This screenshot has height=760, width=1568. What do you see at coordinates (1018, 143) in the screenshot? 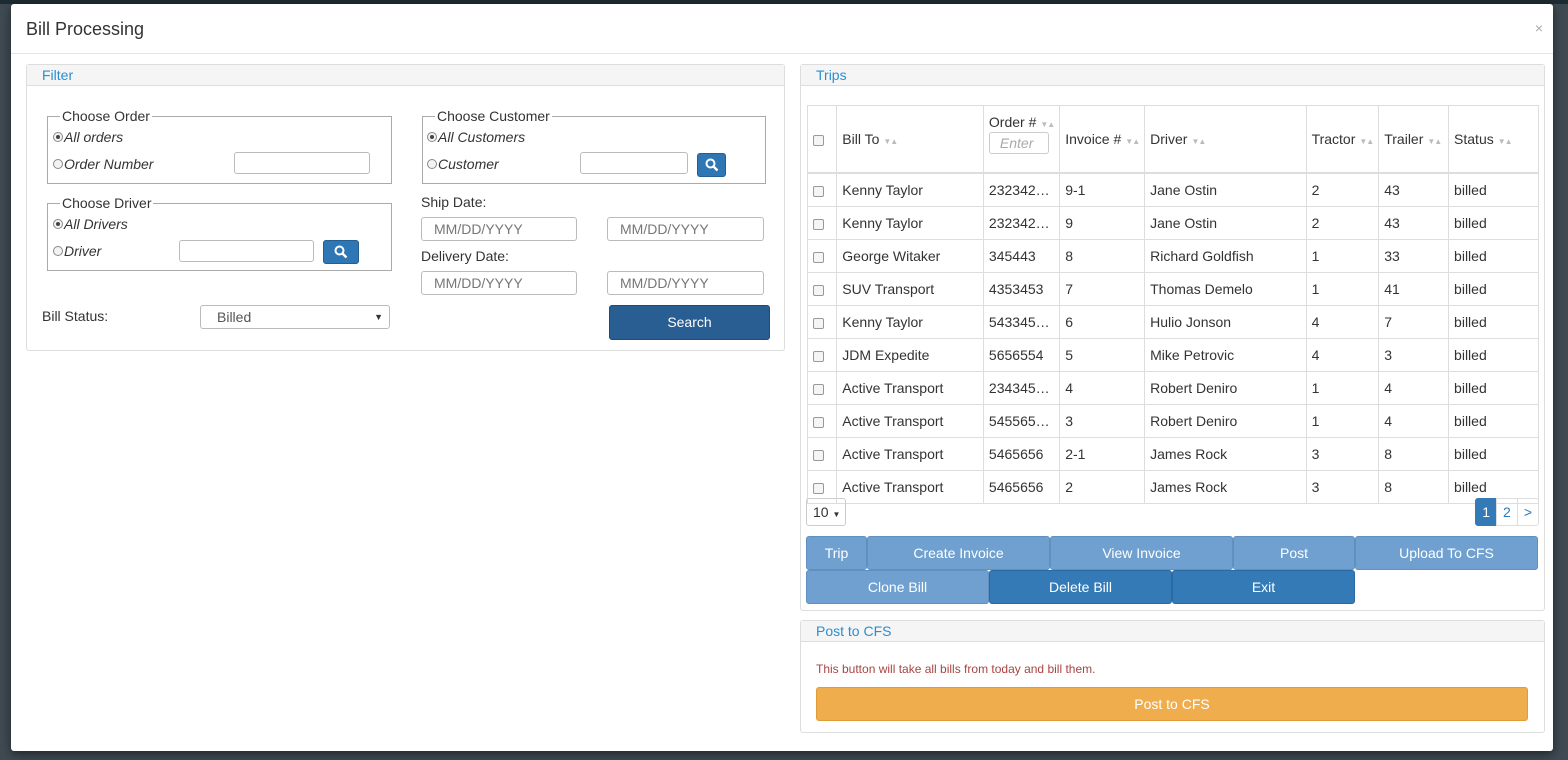
I see `order-filter-input: Enter` at bounding box center [1018, 143].